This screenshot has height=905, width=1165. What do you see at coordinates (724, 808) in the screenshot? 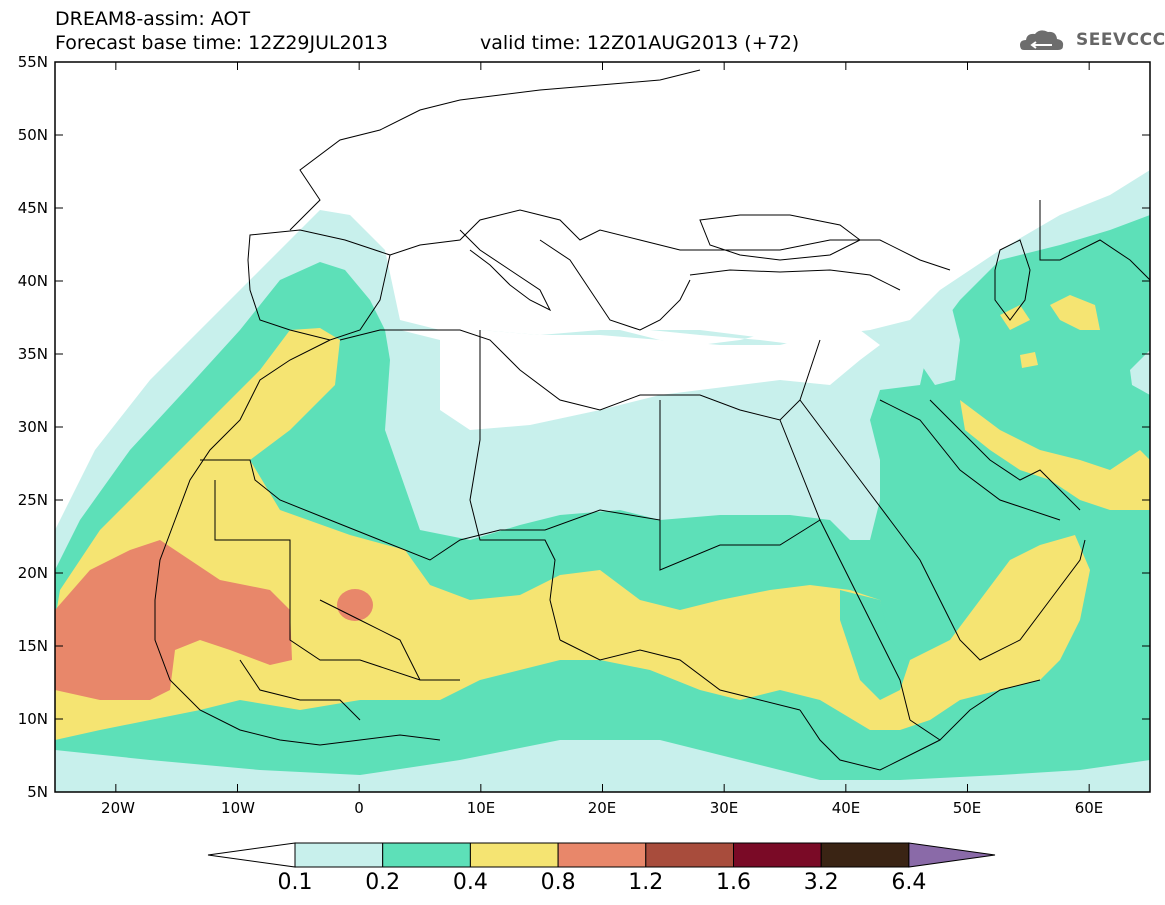
I see `lon-label: 30E` at bounding box center [724, 808].